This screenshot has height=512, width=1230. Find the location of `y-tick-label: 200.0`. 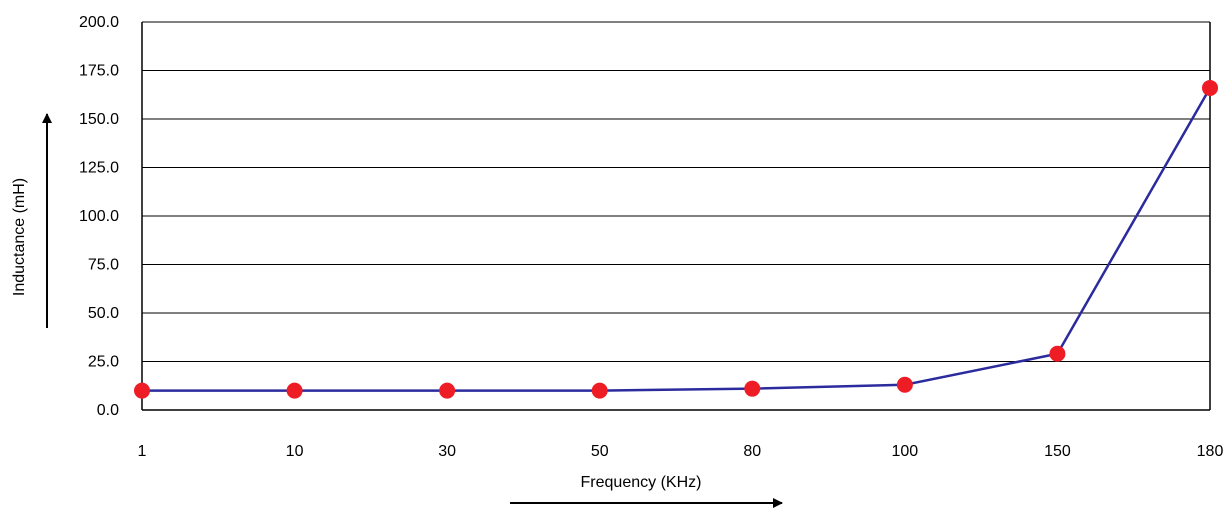

y-tick-label: 200.0 is located at coordinates (99, 22).